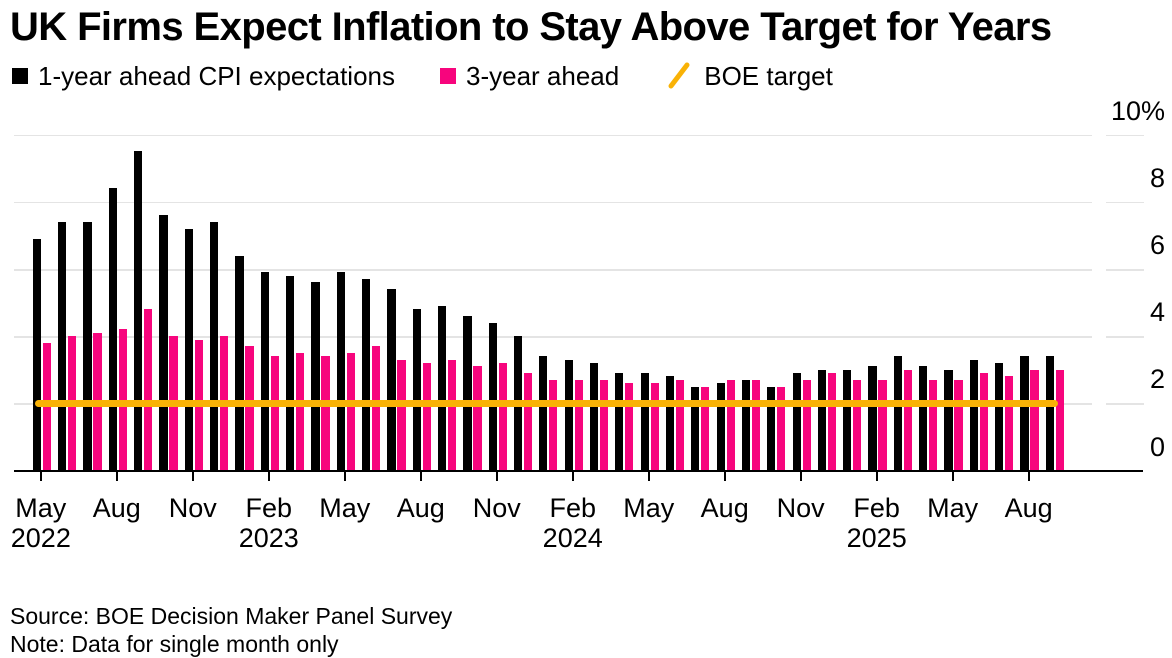 This screenshot has width=1172, height=658. Describe the element at coordinates (529, 76) in the screenshot. I see `legend-item-3yr: 3-year ahead` at that location.